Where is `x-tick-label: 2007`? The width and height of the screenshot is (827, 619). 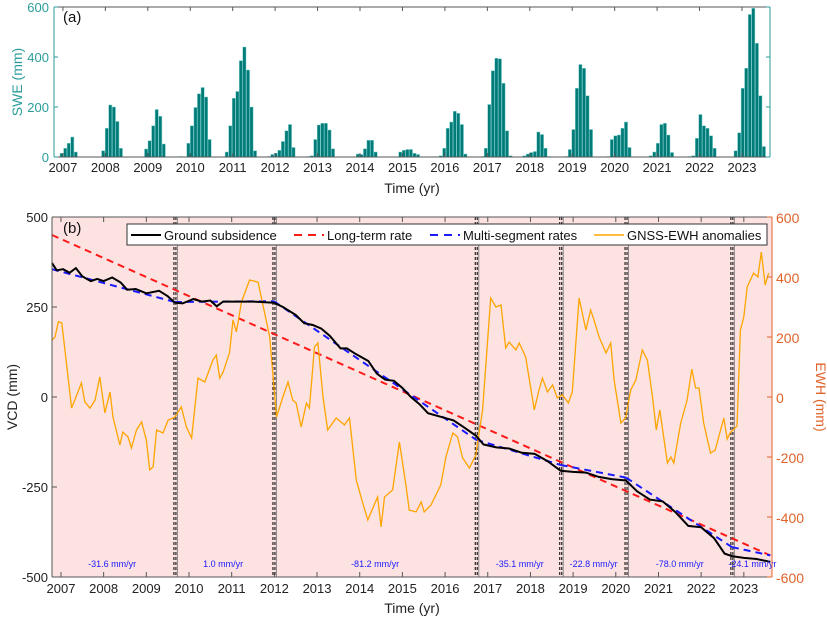 x-tick-label: 2007 is located at coordinates (61, 588).